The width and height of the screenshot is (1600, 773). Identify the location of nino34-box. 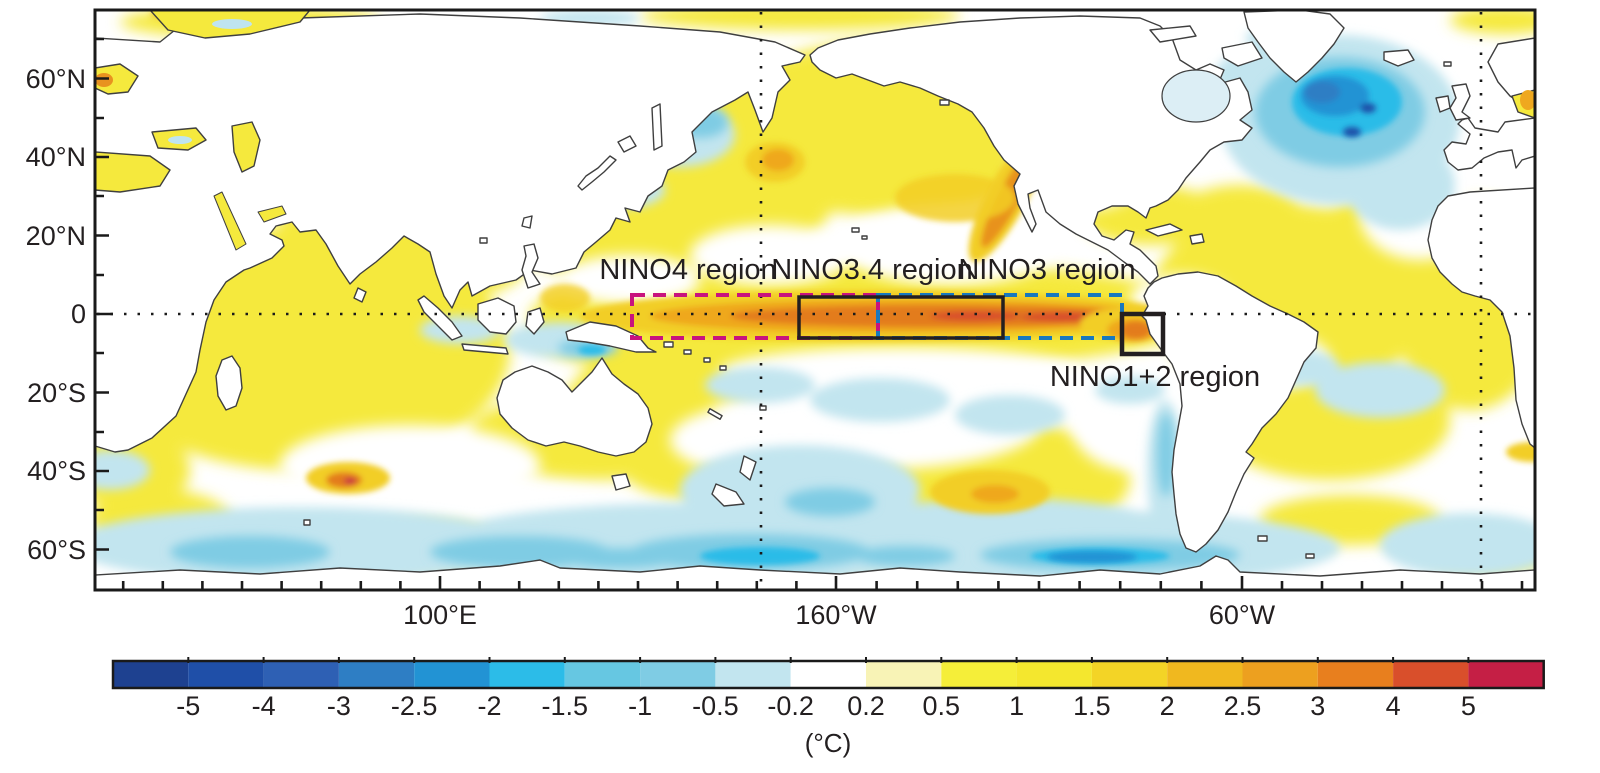
(901, 317).